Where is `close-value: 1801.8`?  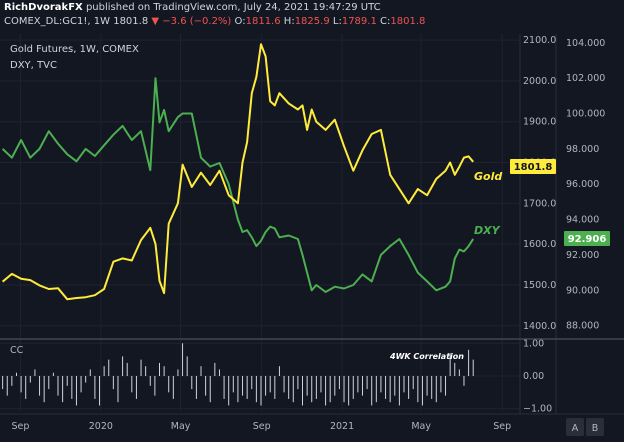
close-value: 1801.8 is located at coordinates (408, 21).